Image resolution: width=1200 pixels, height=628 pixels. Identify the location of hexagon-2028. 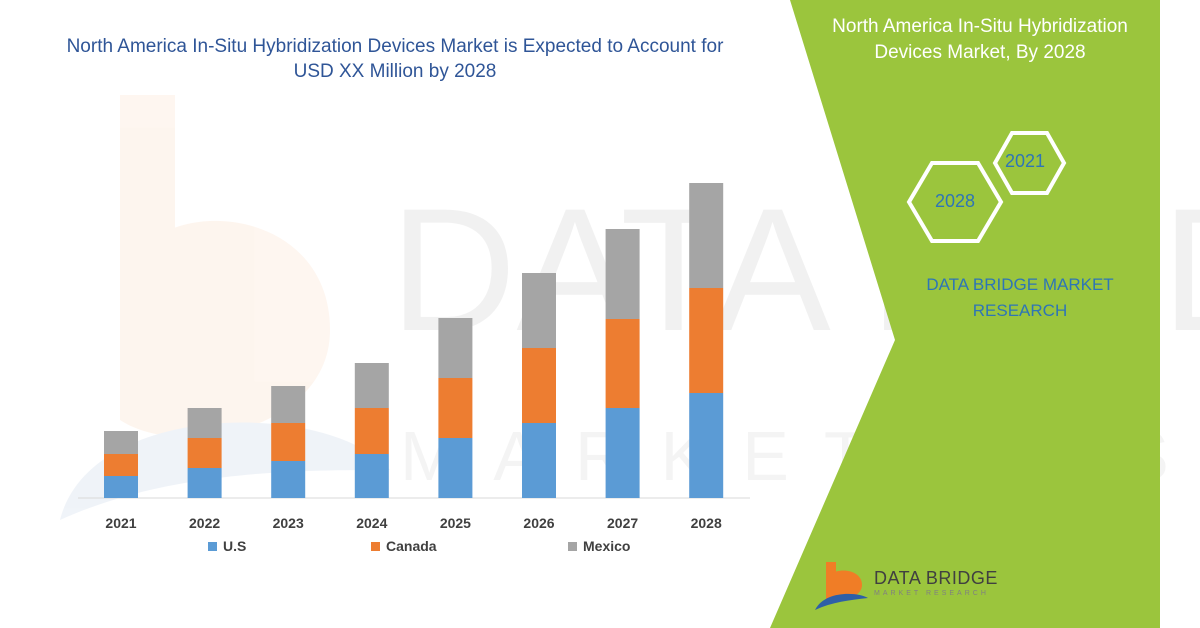
(955, 202).